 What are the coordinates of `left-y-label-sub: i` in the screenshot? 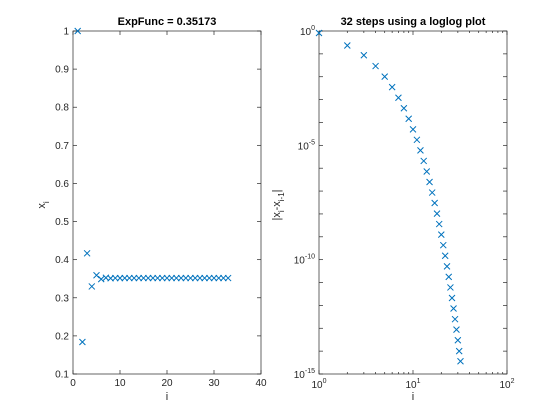 It's located at (46, 202).